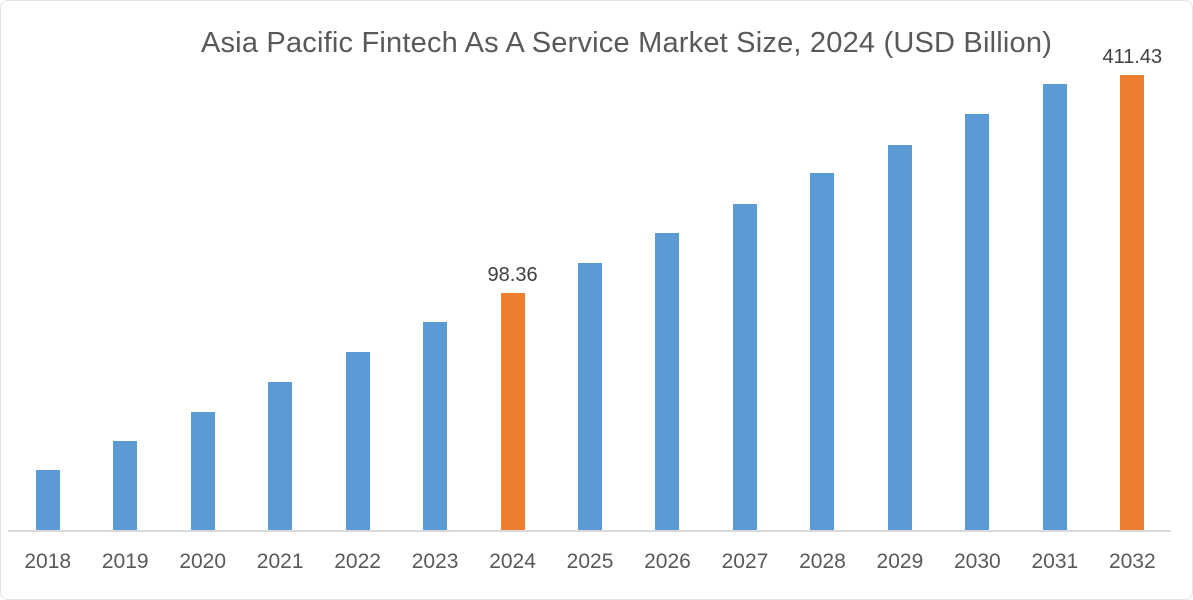 The width and height of the screenshot is (1193, 600). I want to click on bar-2021, so click(280, 456).